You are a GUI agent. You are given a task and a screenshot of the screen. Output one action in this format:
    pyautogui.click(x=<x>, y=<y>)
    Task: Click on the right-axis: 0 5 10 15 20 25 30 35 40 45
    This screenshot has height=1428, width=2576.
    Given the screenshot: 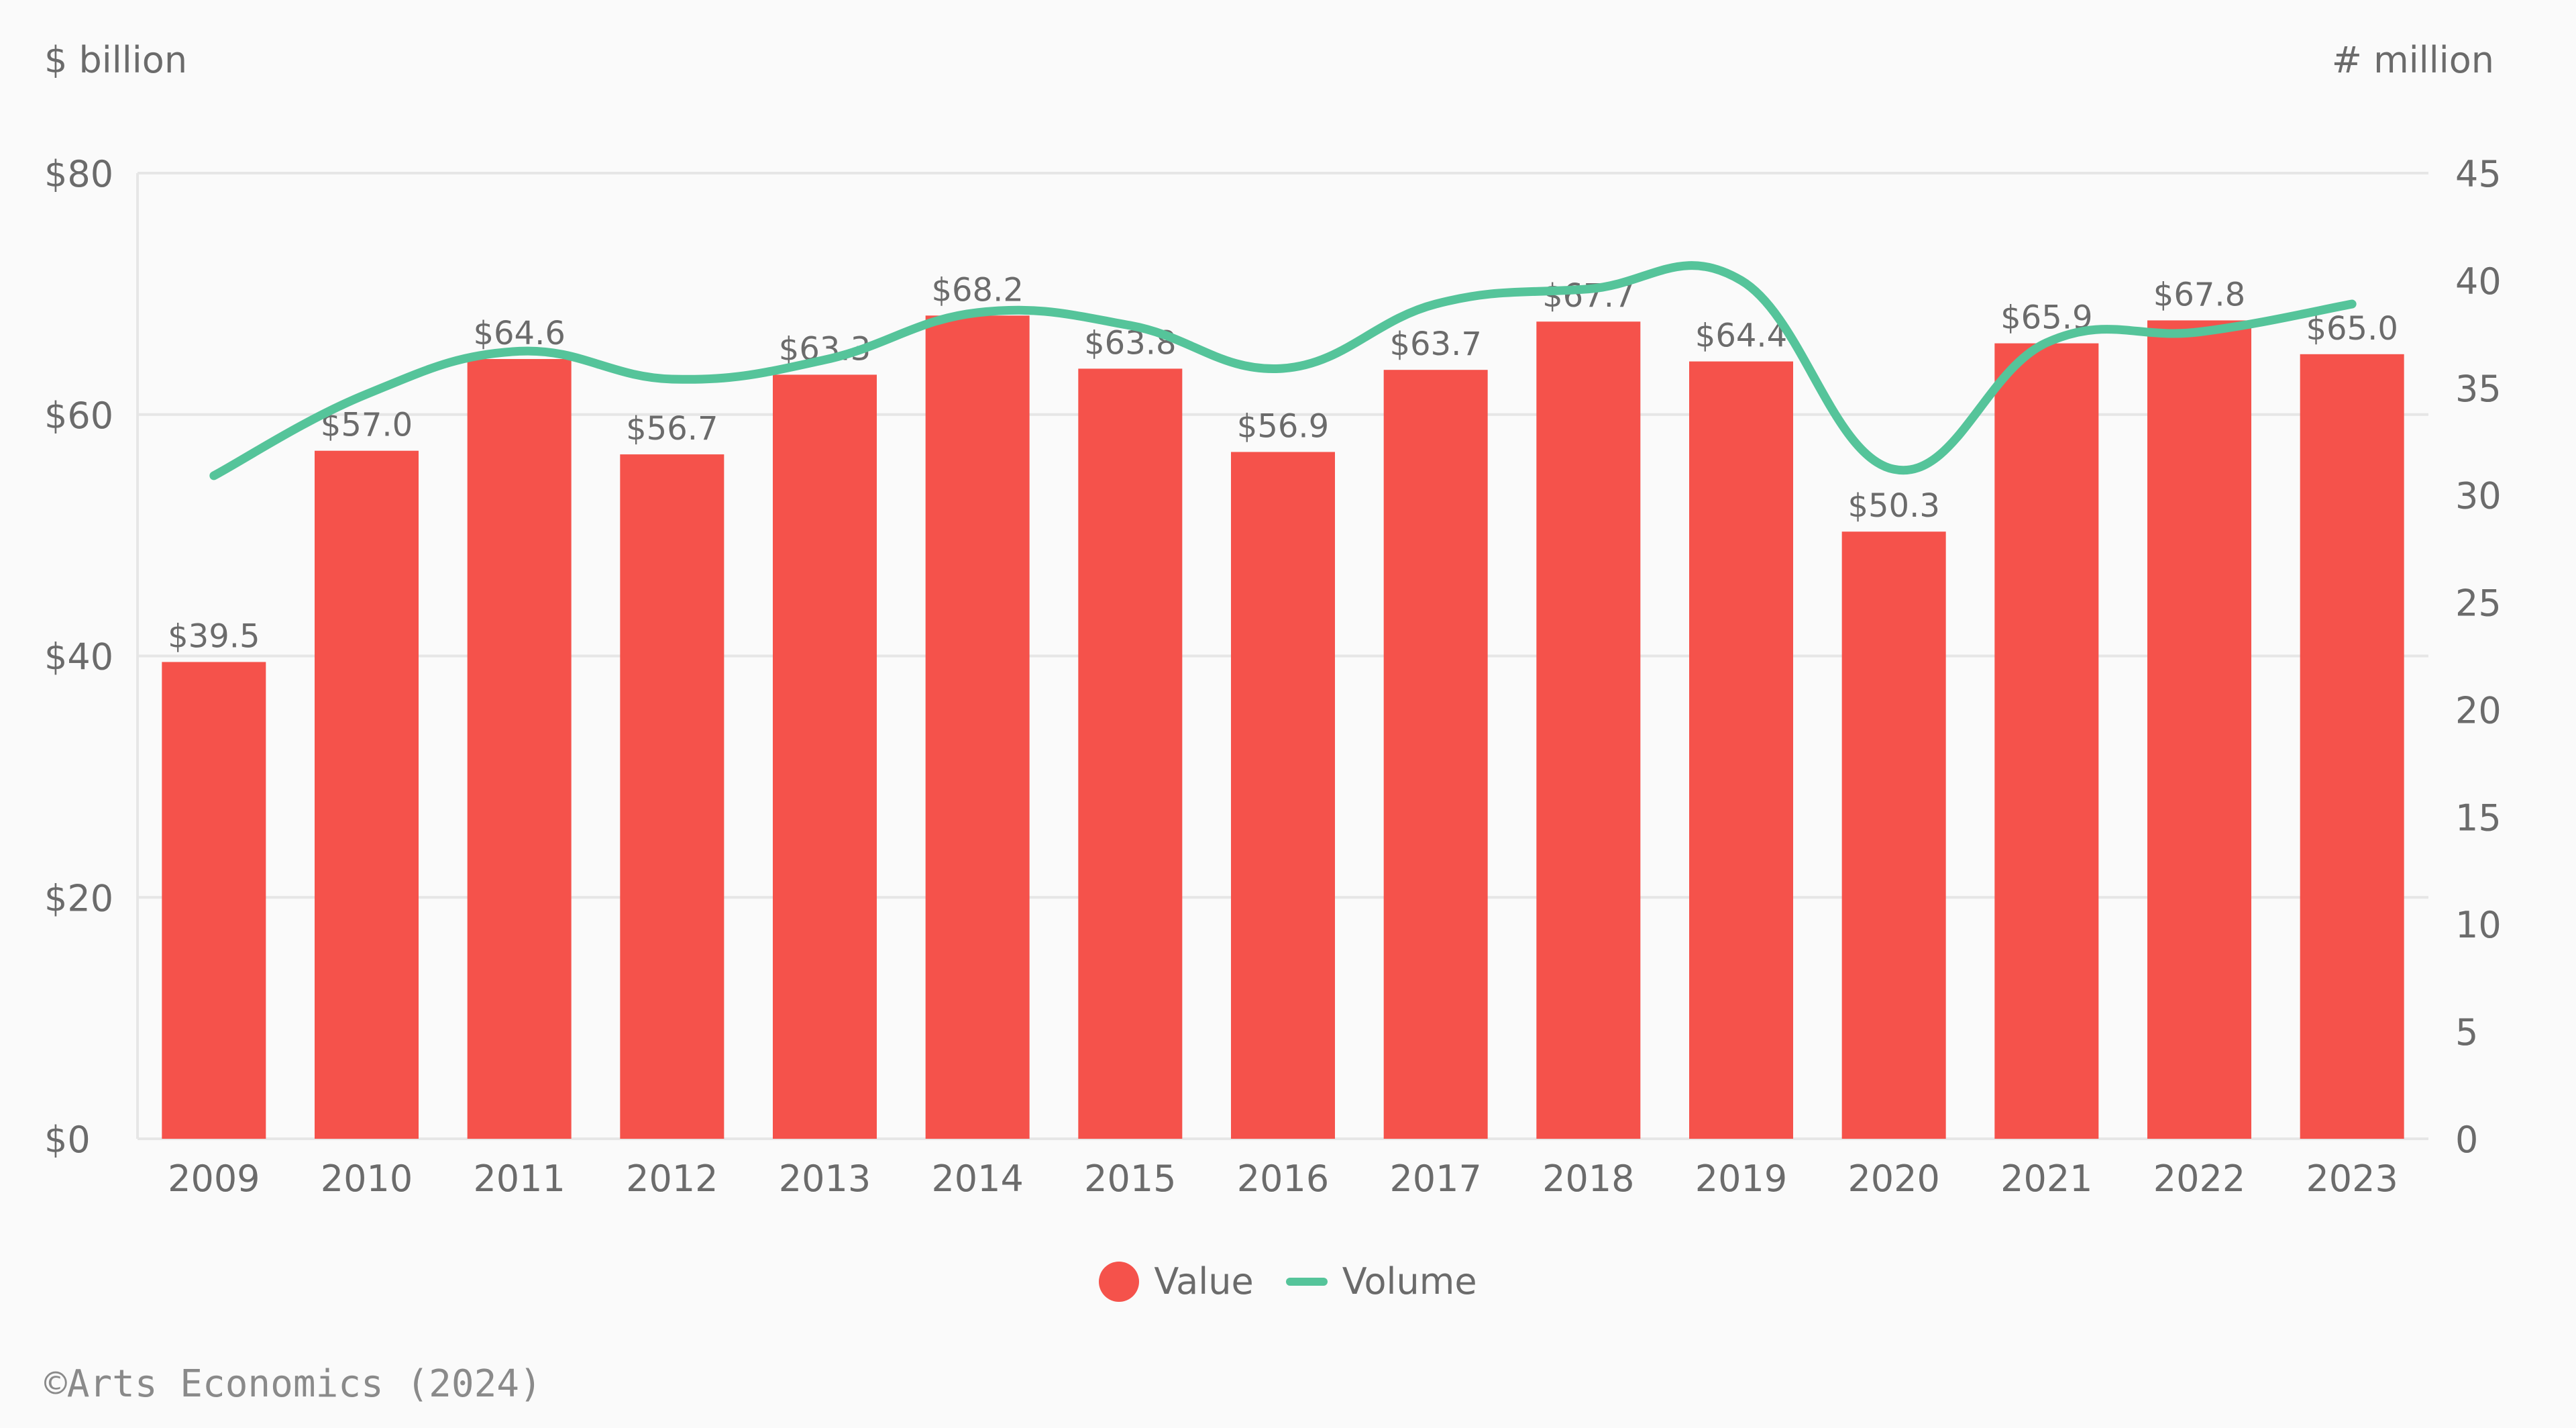 What is the action you would take?
    pyautogui.click(x=2478, y=657)
    